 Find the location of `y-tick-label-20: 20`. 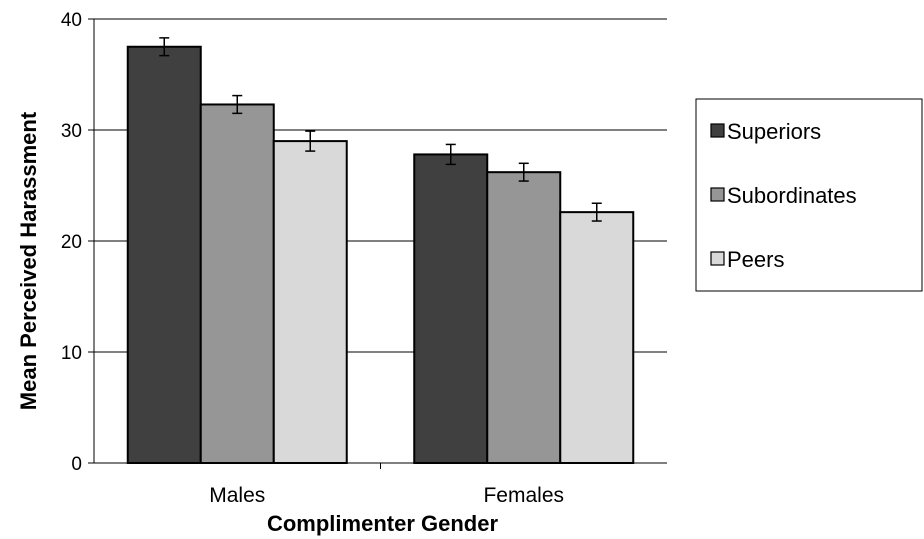

y-tick-label-20: 20 is located at coordinates (71, 242).